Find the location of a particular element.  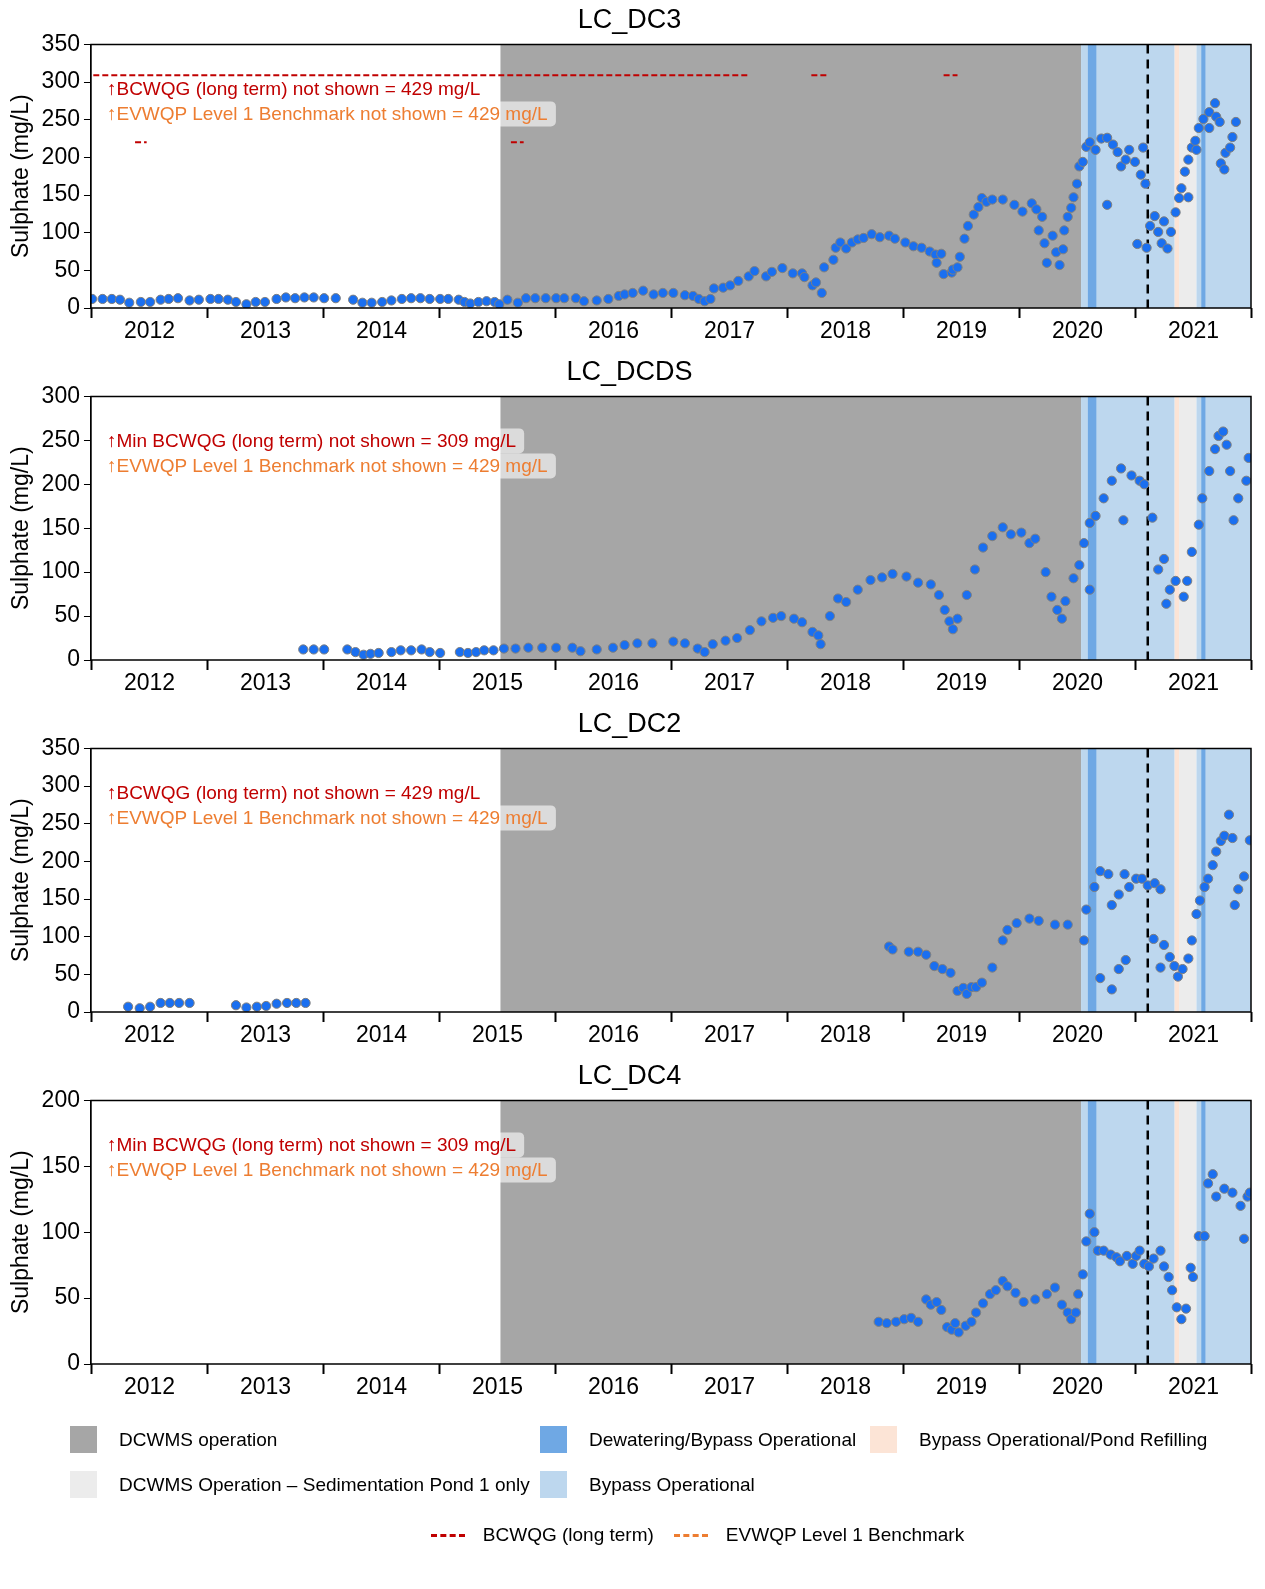

legend-label: DCWMS operation is located at coordinates (198, 1439).